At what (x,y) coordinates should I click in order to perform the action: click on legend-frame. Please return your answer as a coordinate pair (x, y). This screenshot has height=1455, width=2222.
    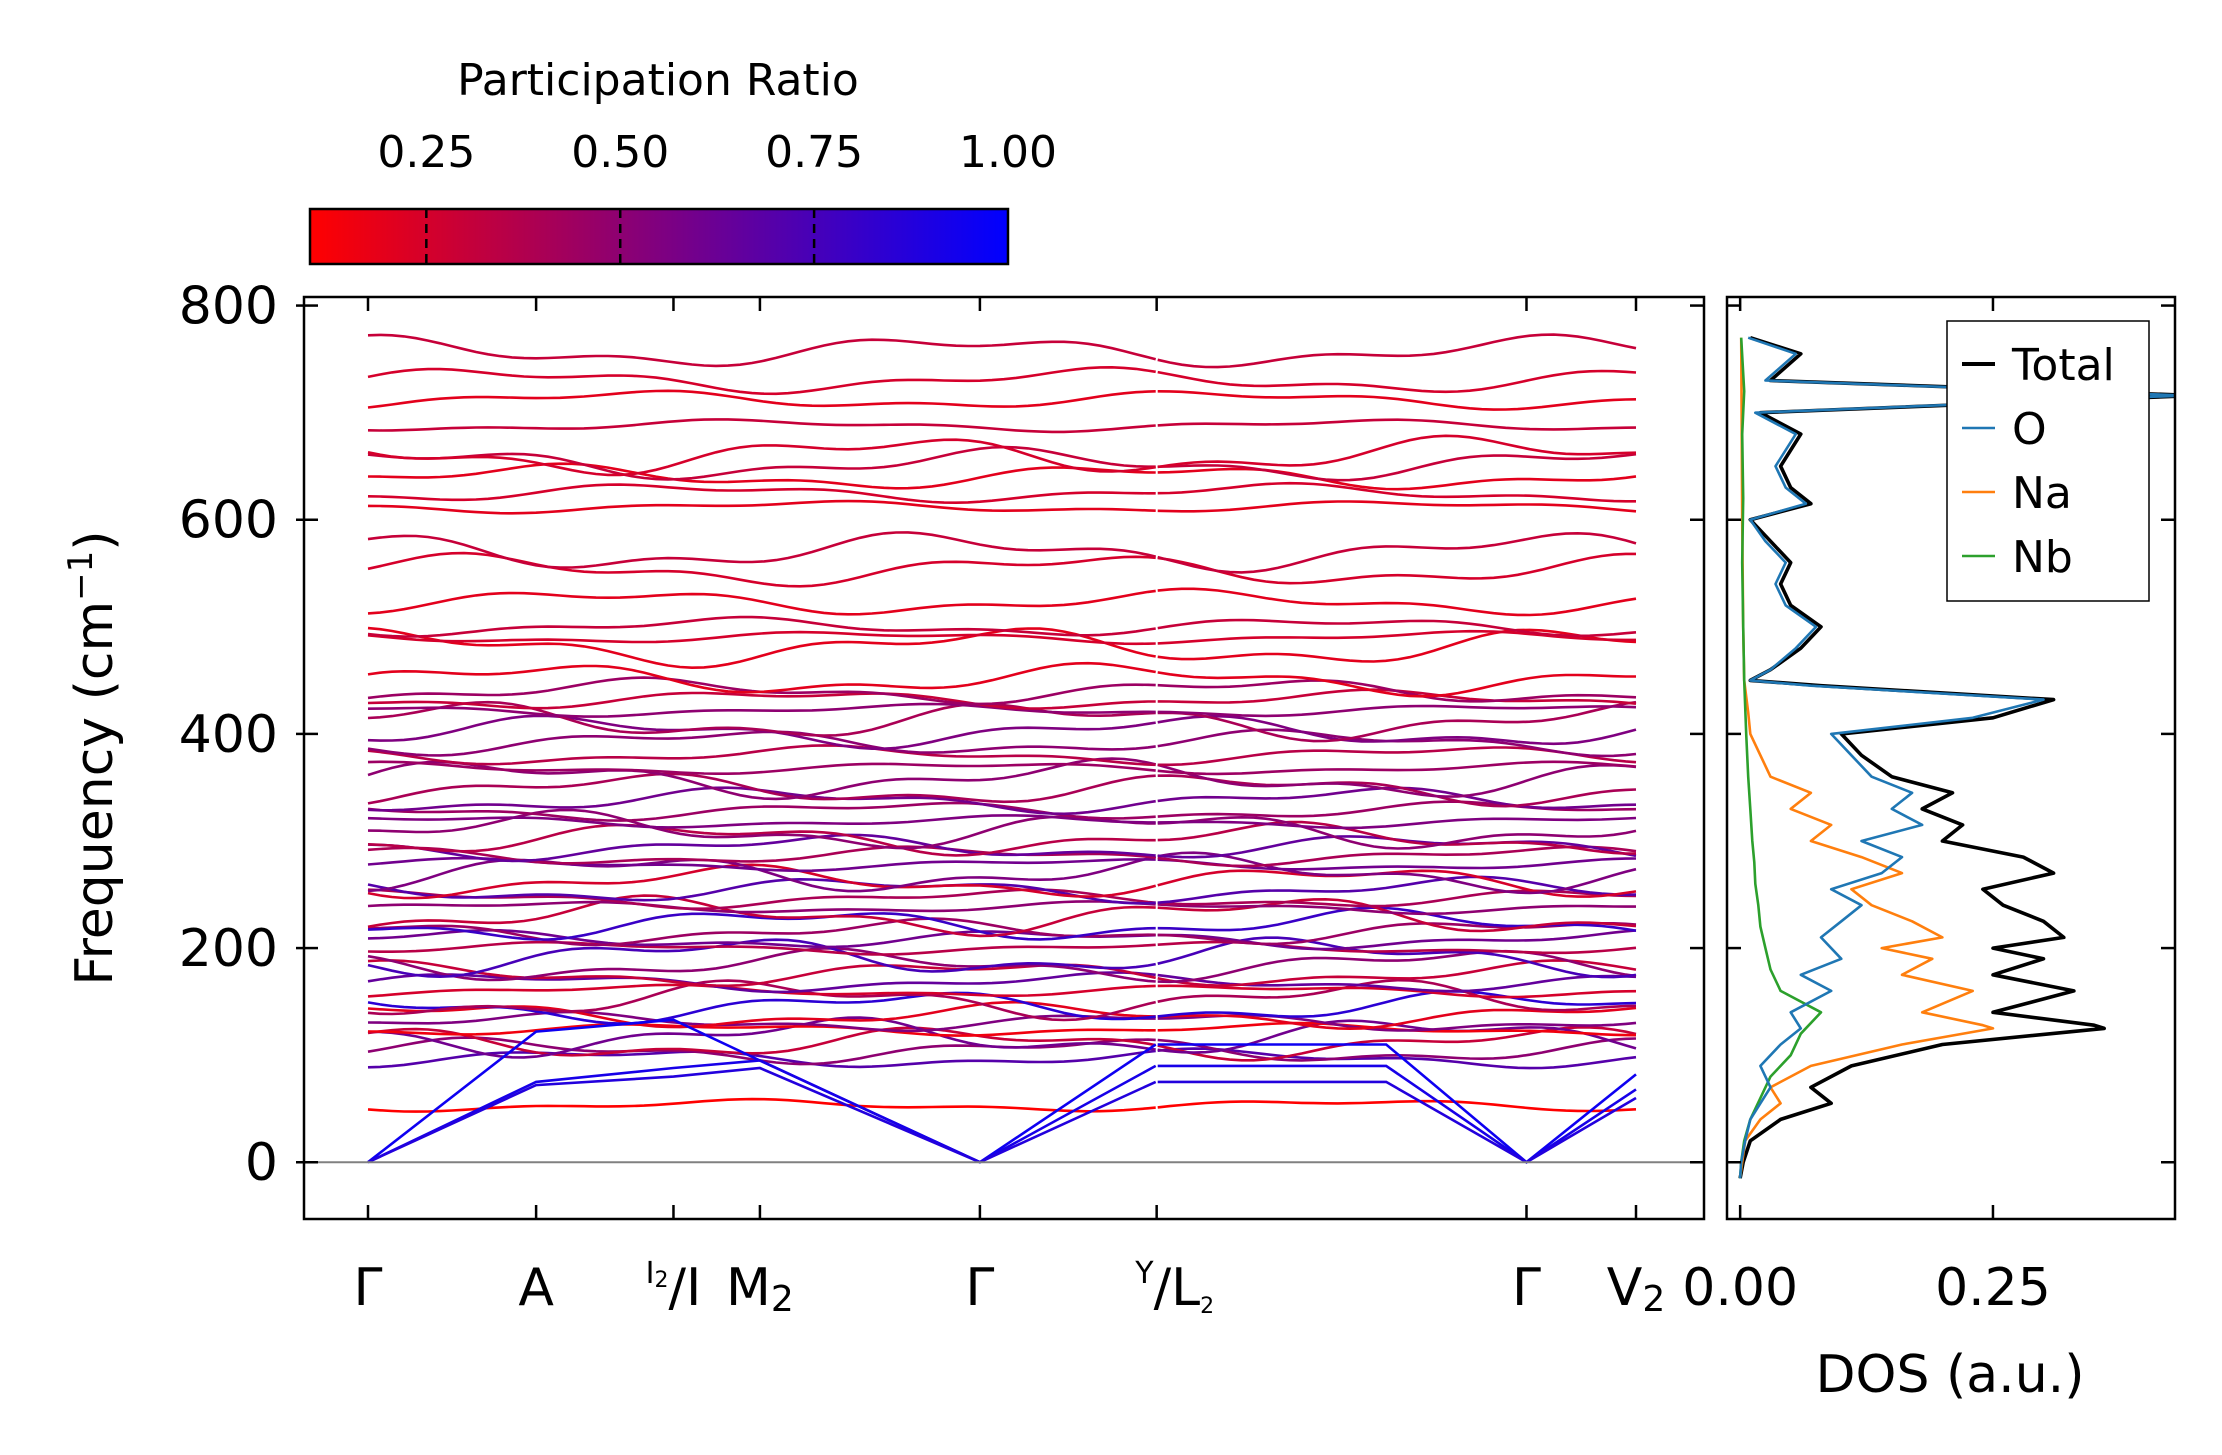
    Looking at the image, I should click on (2048, 461).